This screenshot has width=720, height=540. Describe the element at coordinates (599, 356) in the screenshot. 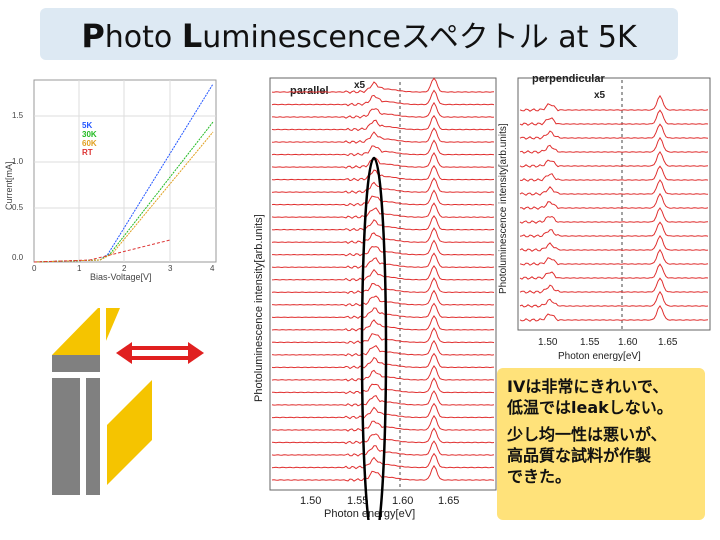

I see `pl-perp-xlabel: Photon energy[eV]` at that location.